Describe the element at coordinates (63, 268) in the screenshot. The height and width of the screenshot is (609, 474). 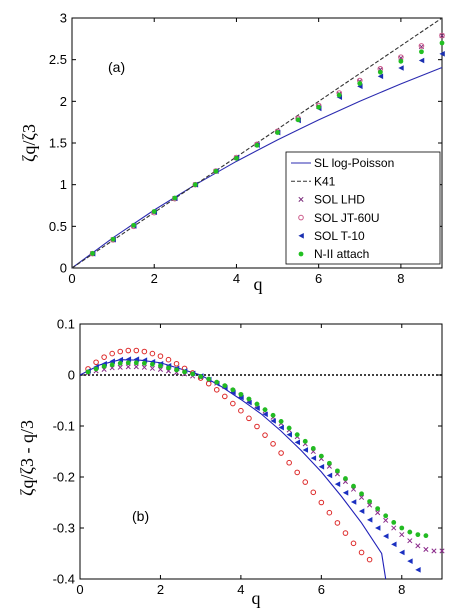
I see `y-tick-label: 0` at that location.